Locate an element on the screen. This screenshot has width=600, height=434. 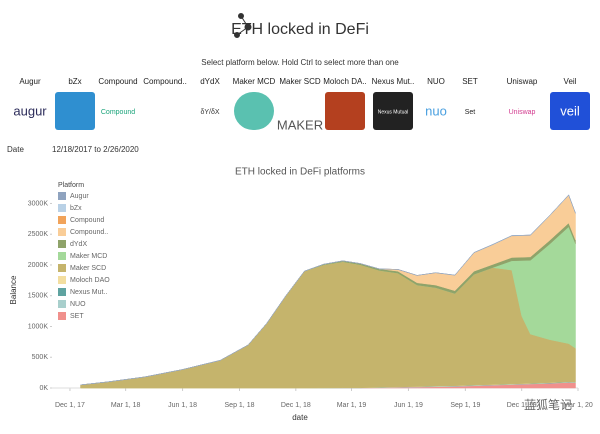
platform-logo-text: MAKER is located at coordinates (300, 124).